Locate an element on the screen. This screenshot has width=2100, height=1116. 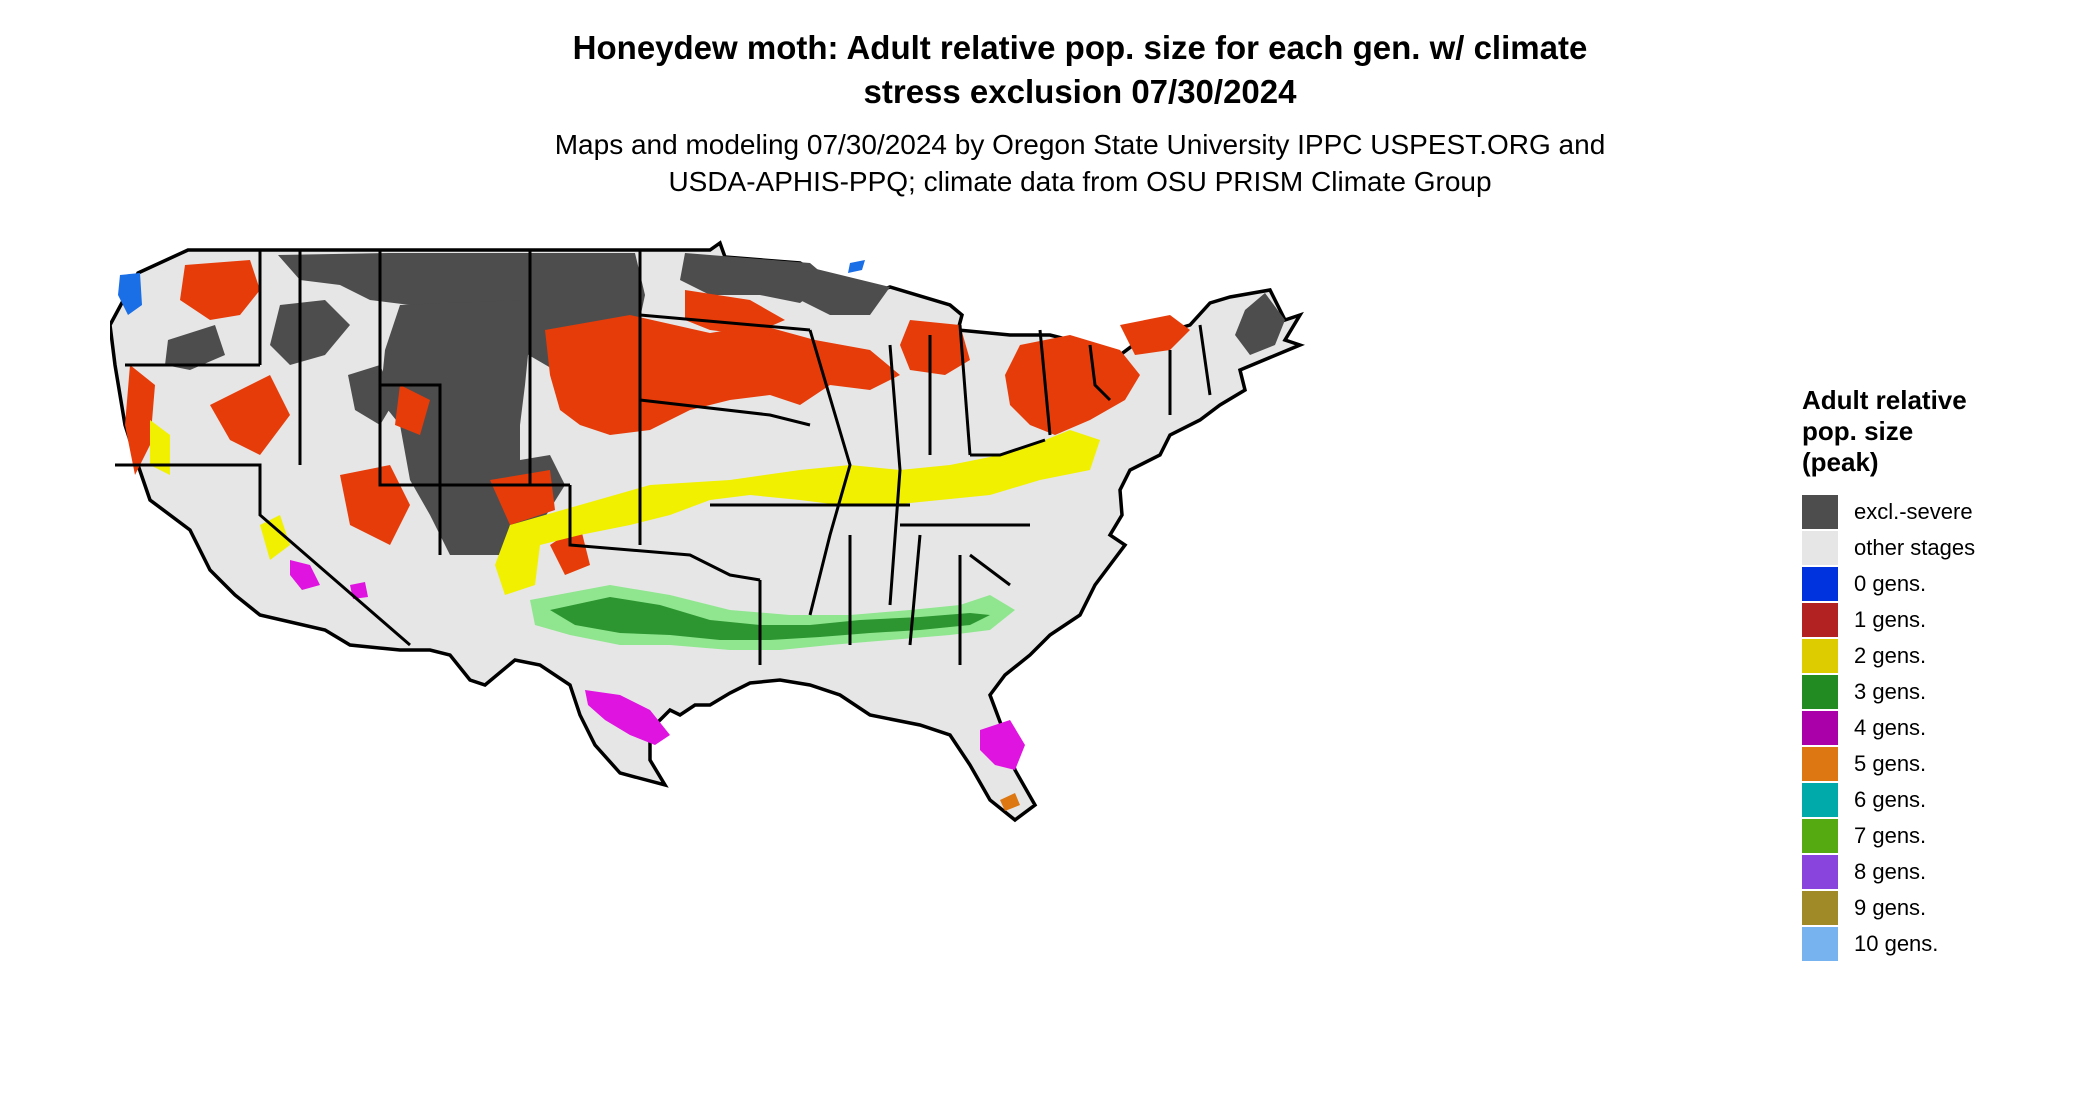
legend-title-line-3: (peak) is located at coordinates (1840, 462).